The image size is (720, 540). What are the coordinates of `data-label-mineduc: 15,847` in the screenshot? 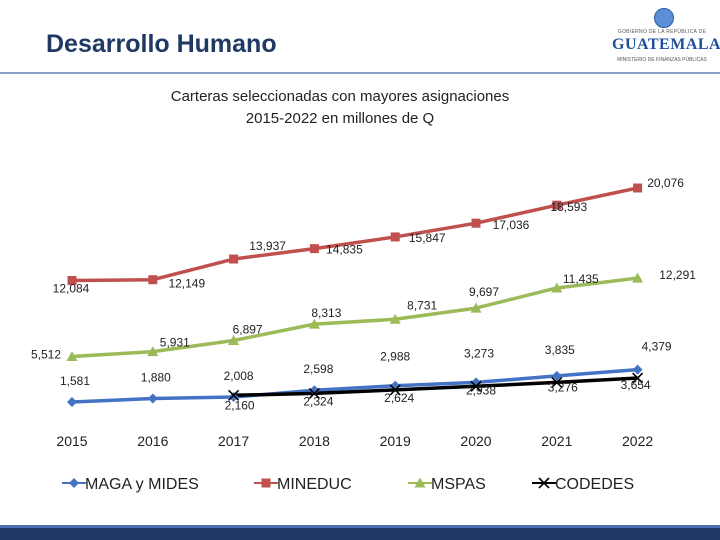 It's located at (427, 238).